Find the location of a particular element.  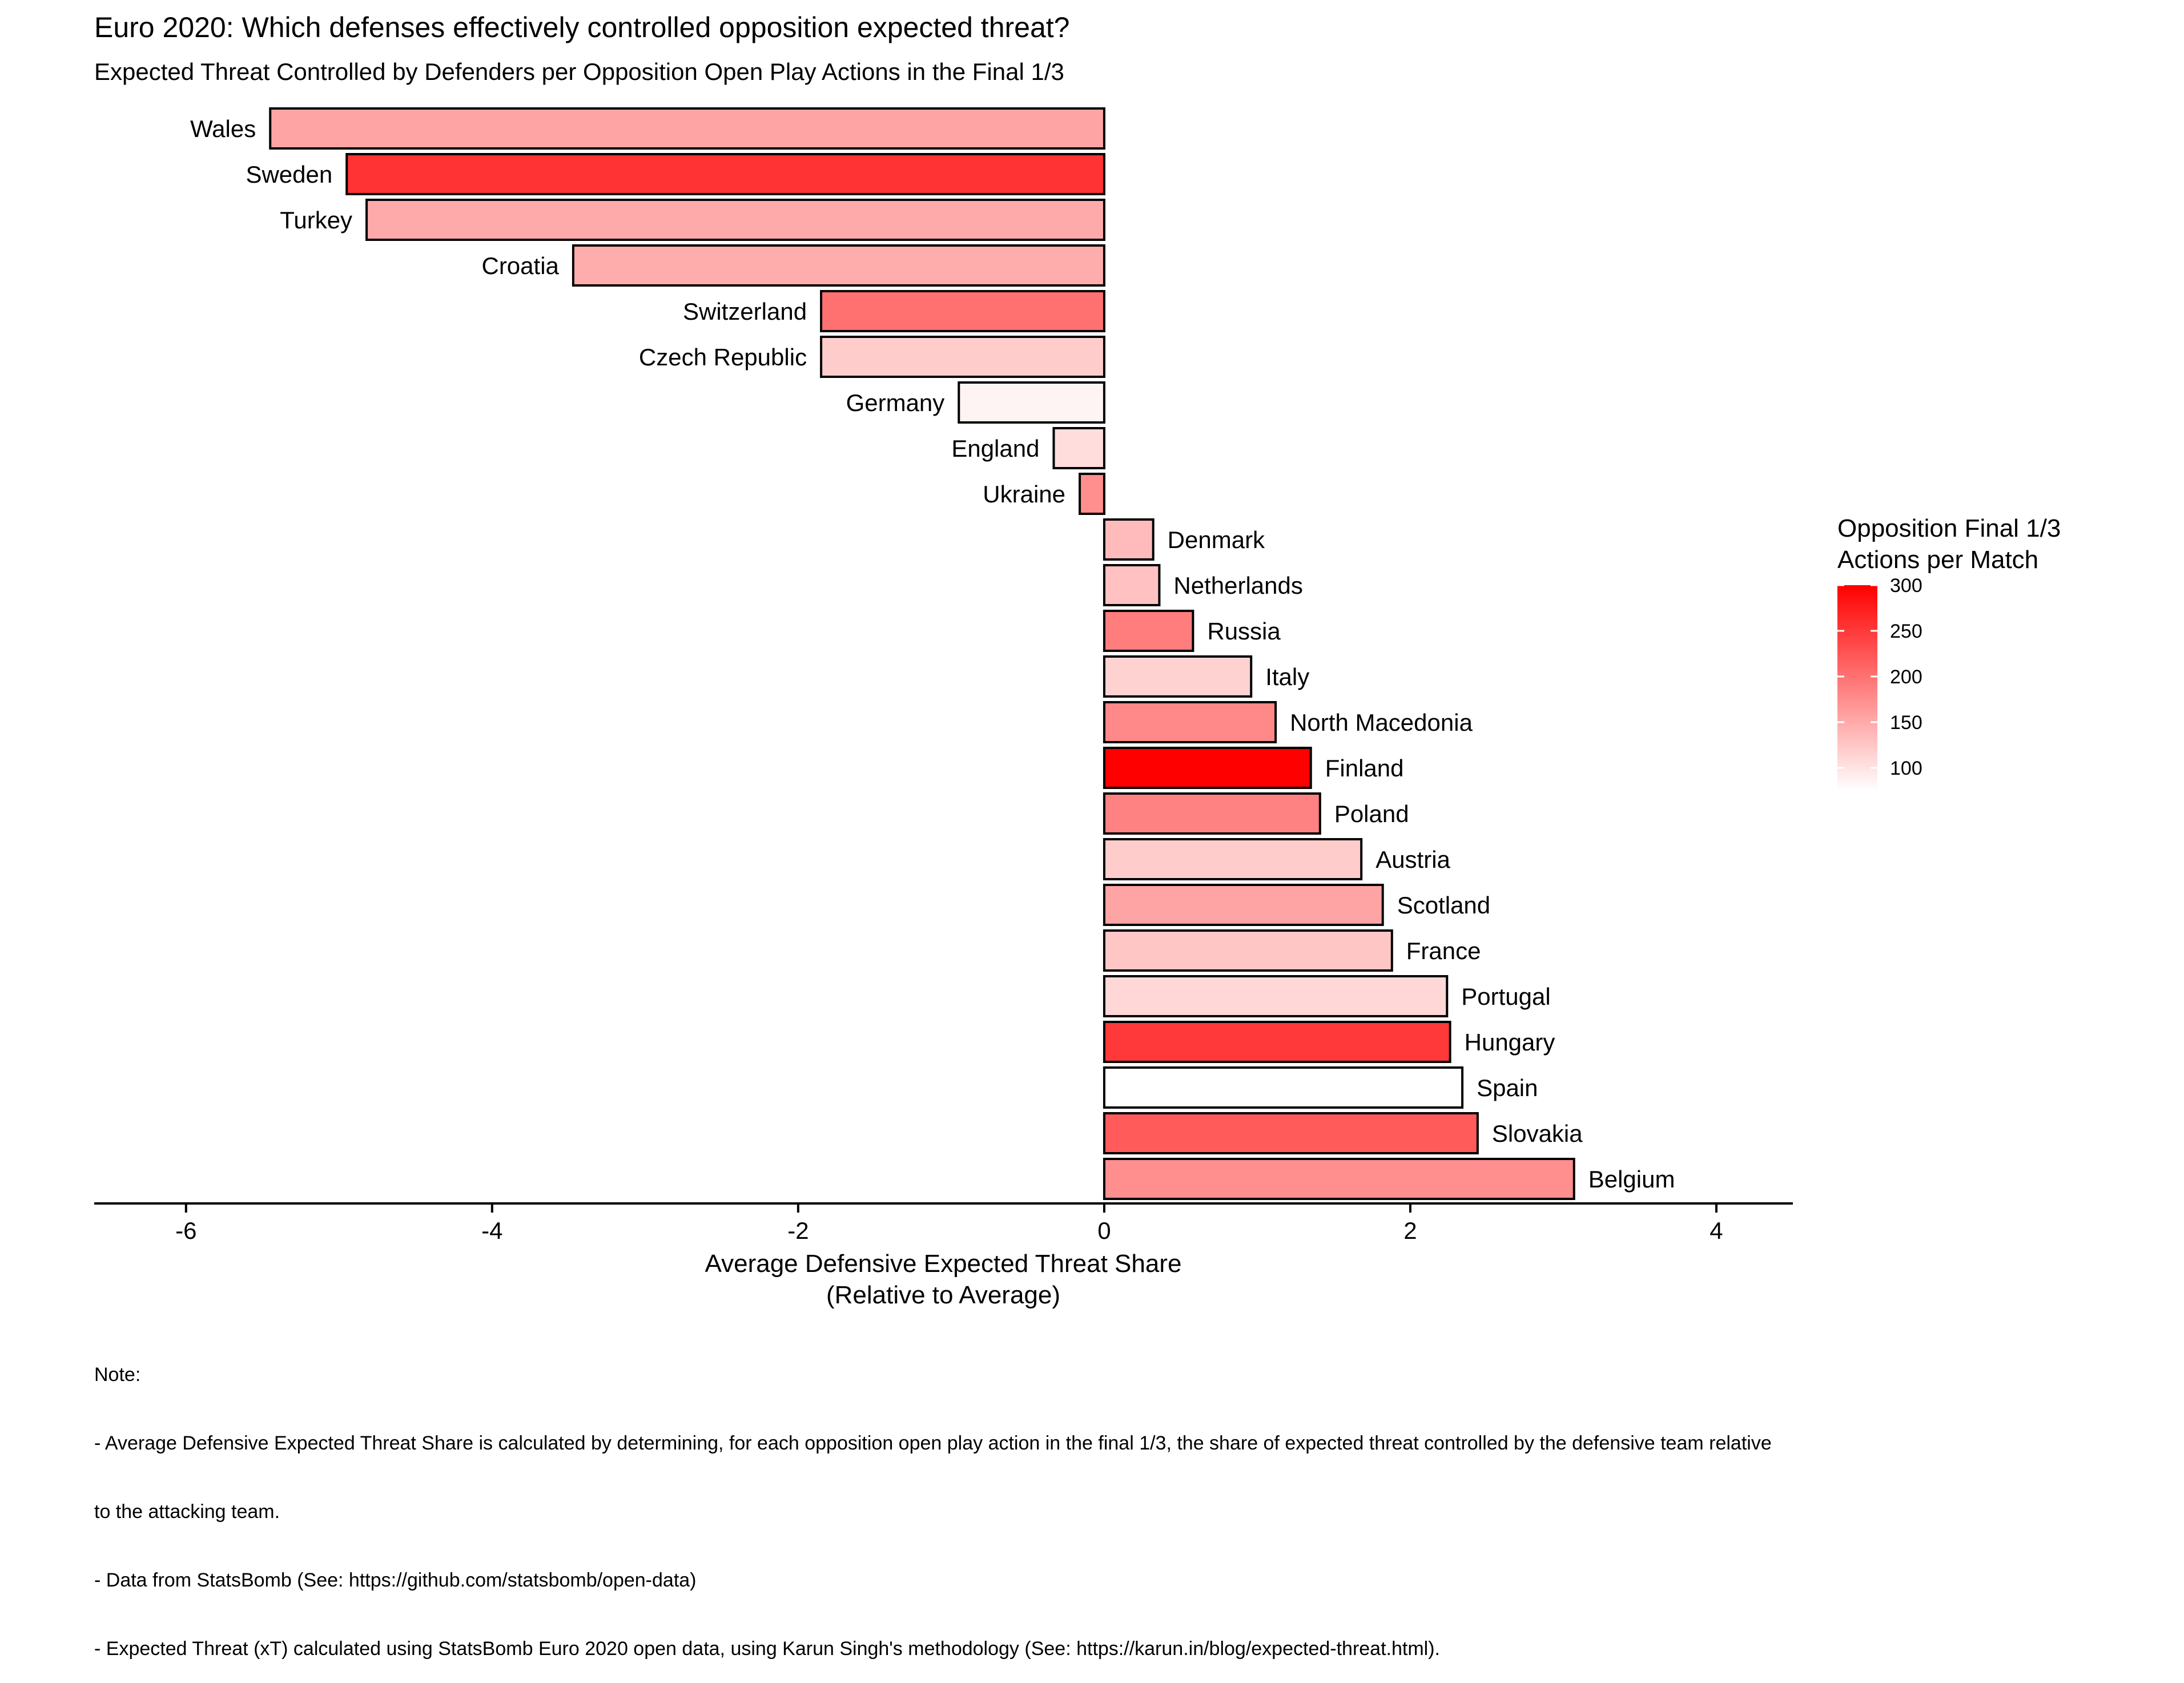

bar-label-finland: Finland is located at coordinates (1364, 768).